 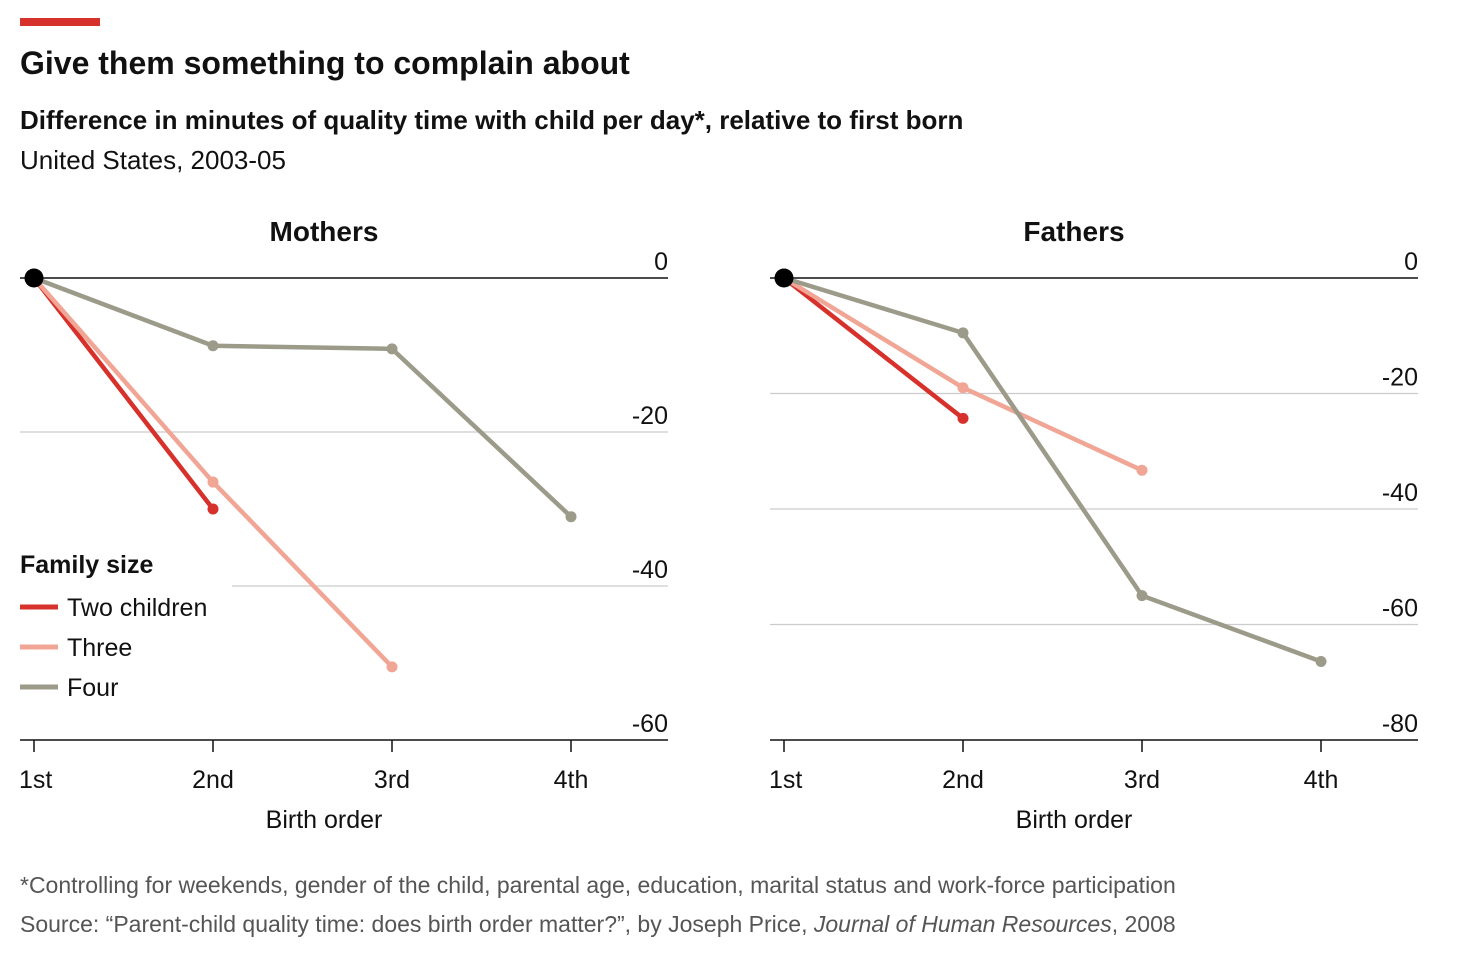 I want to click on source-year: , 2008, so click(x=1144, y=924).